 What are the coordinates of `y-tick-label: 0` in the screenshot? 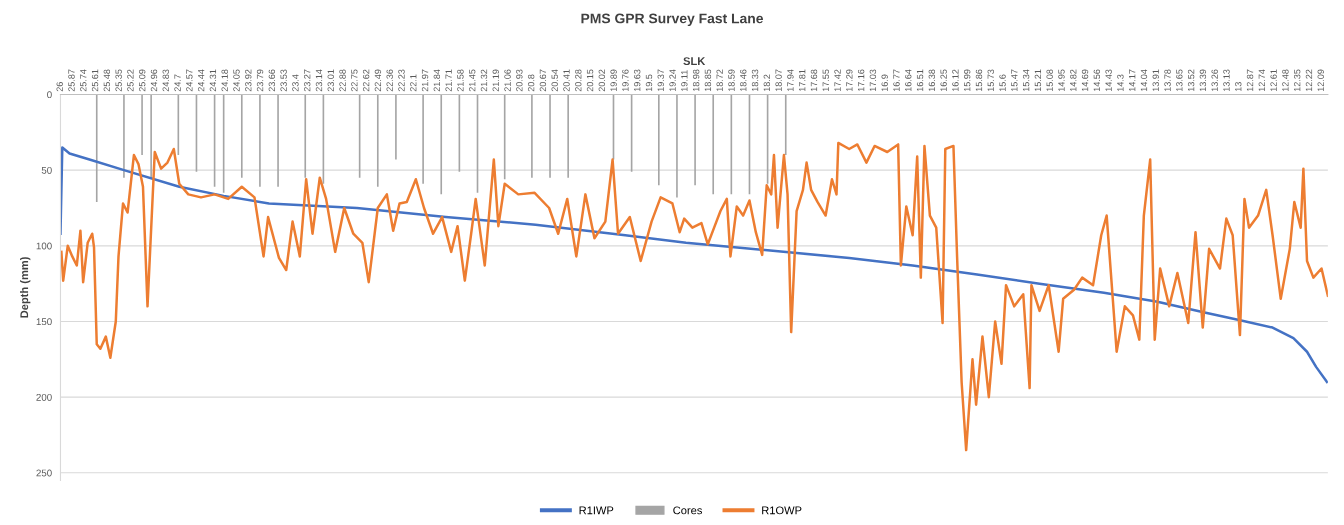 It's located at (49, 95).